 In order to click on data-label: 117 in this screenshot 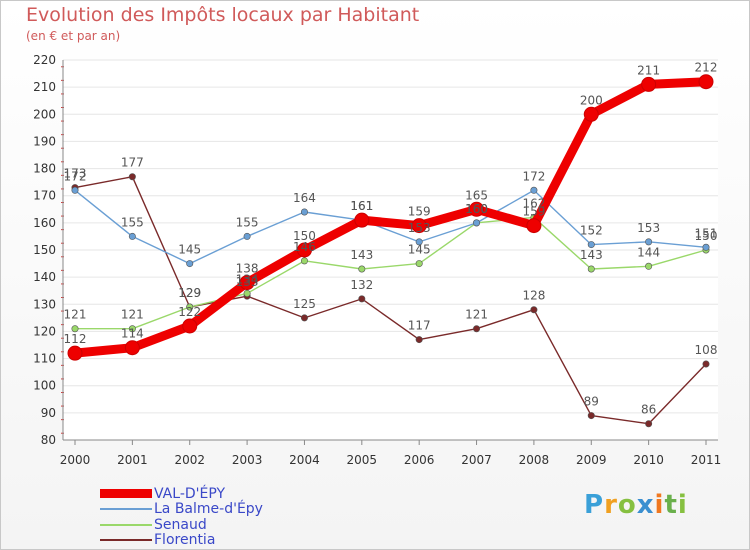, I will do `click(419, 326)`.